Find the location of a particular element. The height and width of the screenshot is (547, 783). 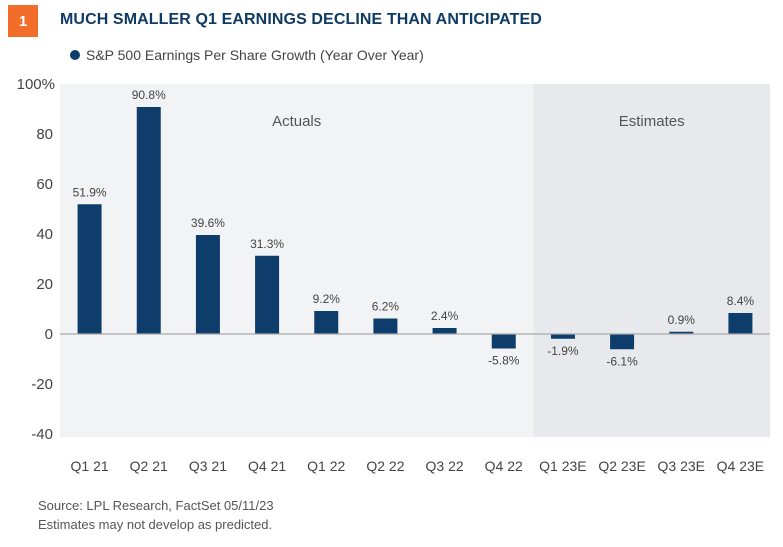

bar-q1-23e is located at coordinates (562, 336).